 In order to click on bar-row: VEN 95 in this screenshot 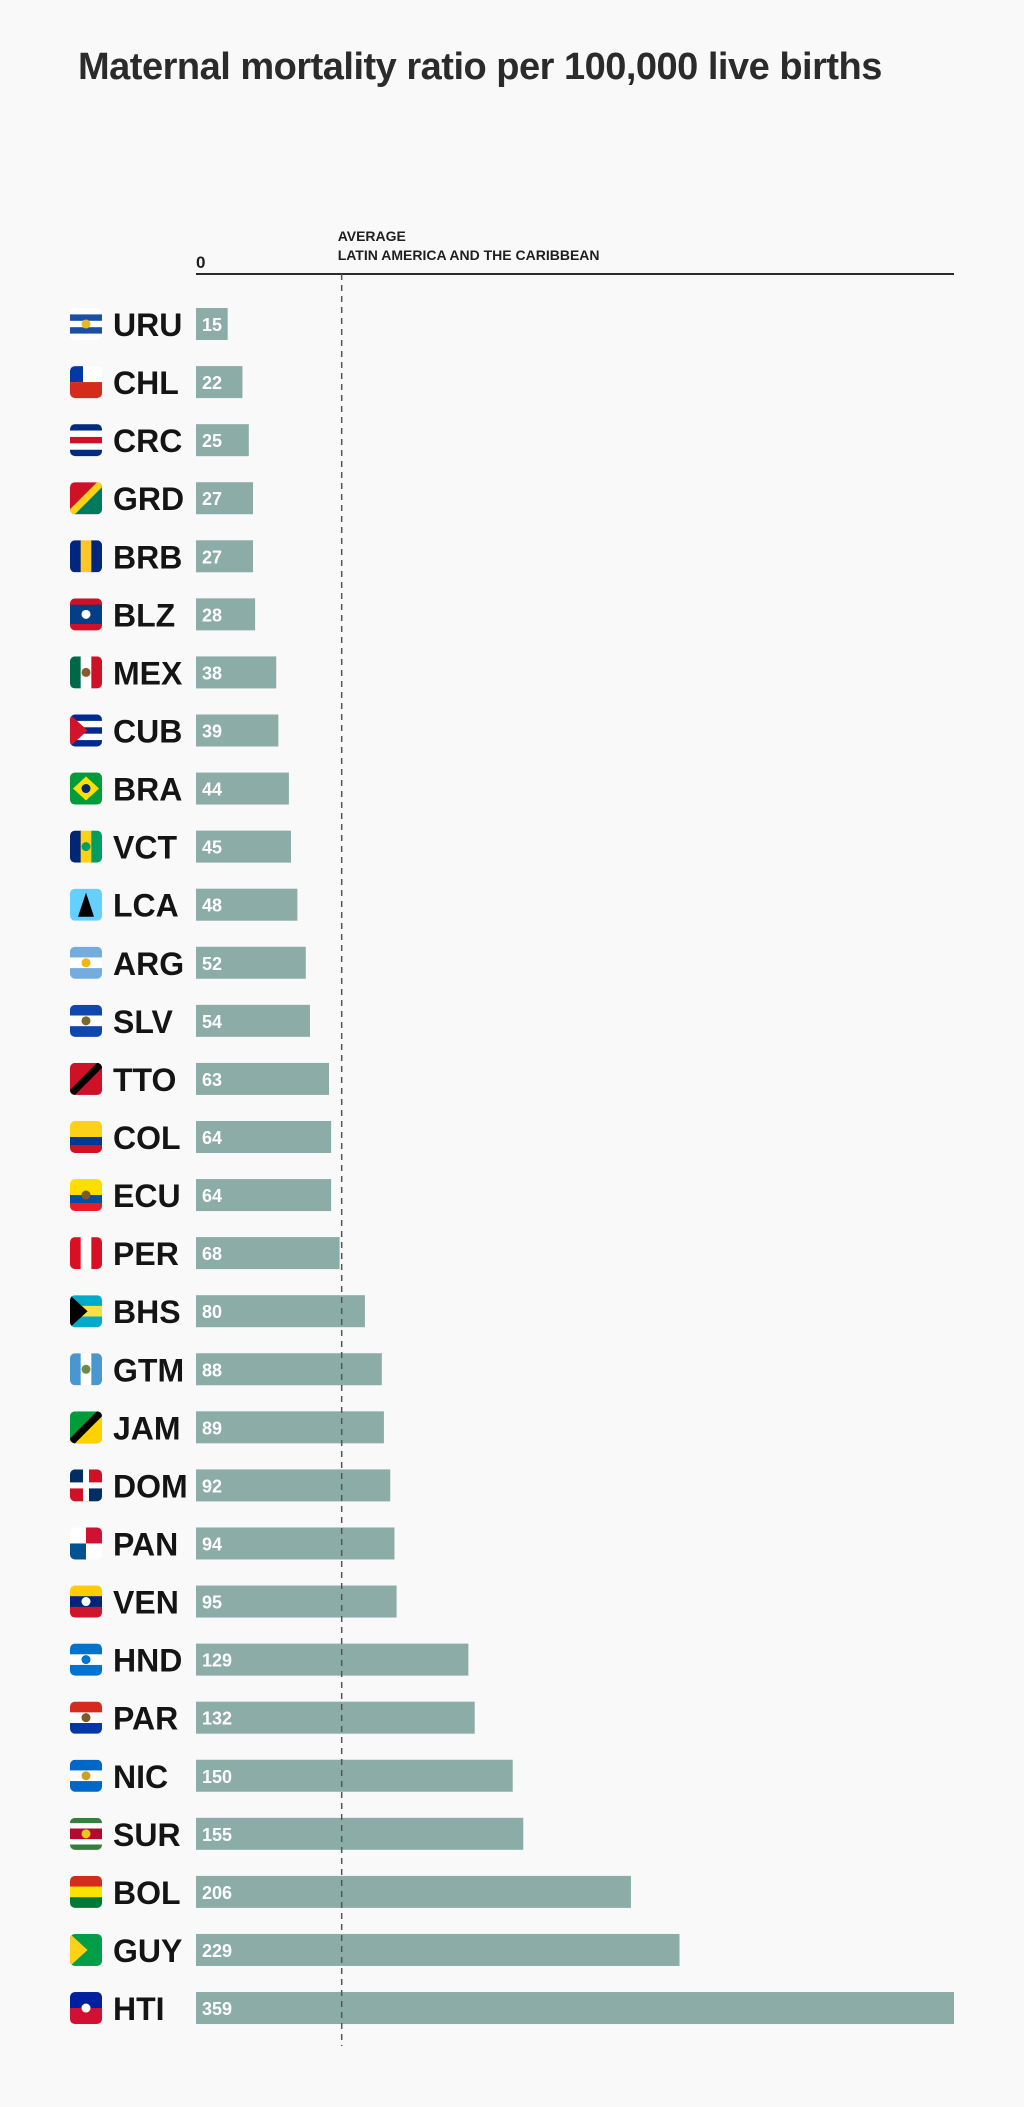, I will do `click(233, 1603)`.